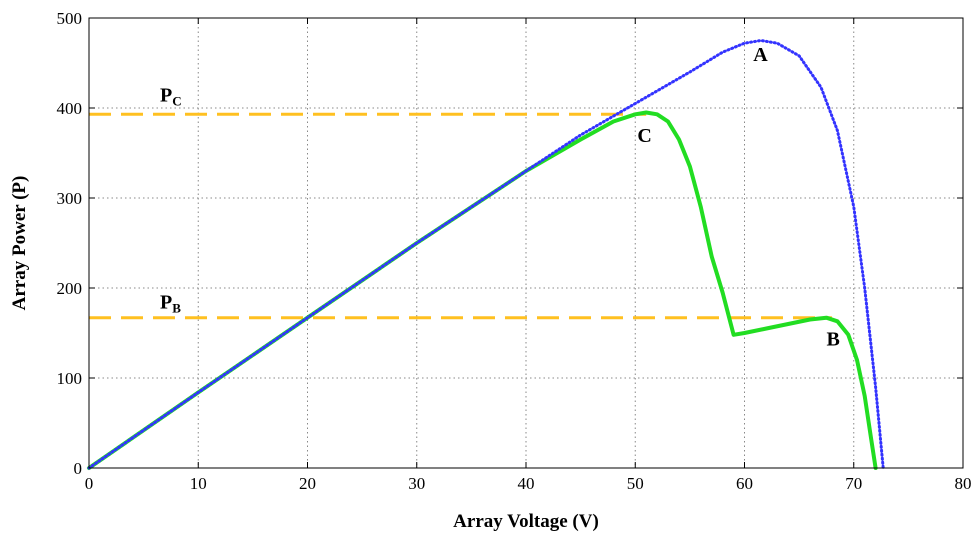 Image resolution: width=979 pixels, height=537 pixels. Describe the element at coordinates (176, 101) in the screenshot. I see `annotation-subscript: C` at that location.